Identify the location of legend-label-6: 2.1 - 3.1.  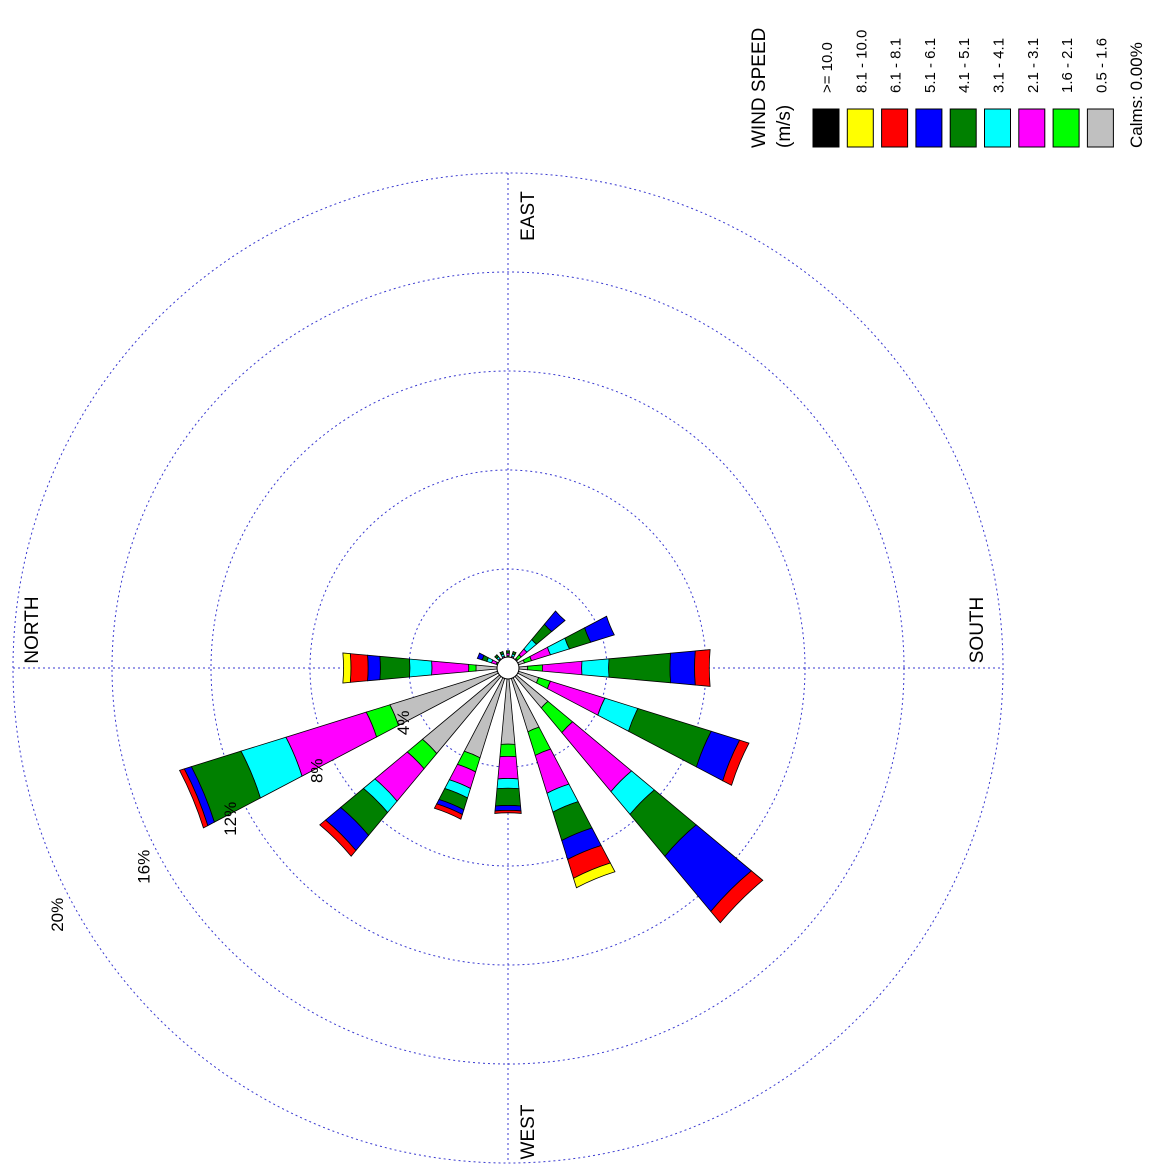
(1033, 65).